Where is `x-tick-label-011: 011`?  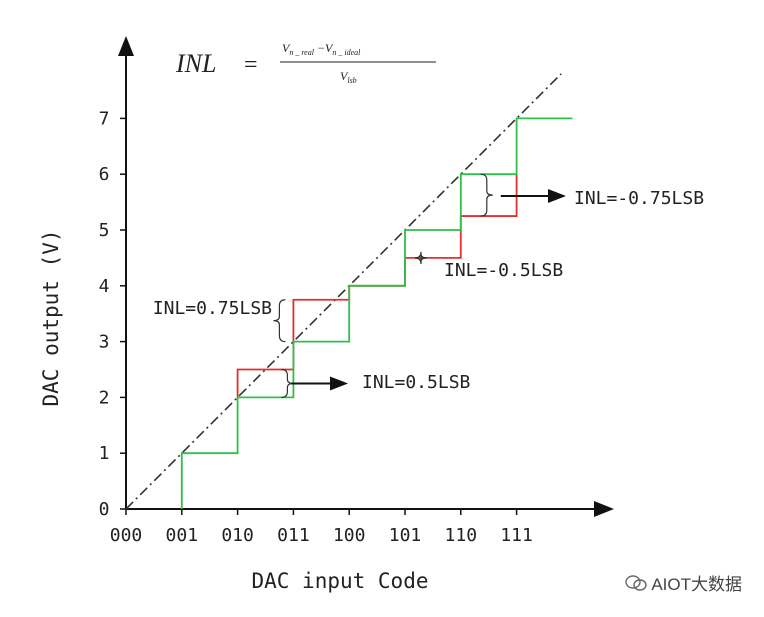
x-tick-label-011: 011 is located at coordinates (293, 535).